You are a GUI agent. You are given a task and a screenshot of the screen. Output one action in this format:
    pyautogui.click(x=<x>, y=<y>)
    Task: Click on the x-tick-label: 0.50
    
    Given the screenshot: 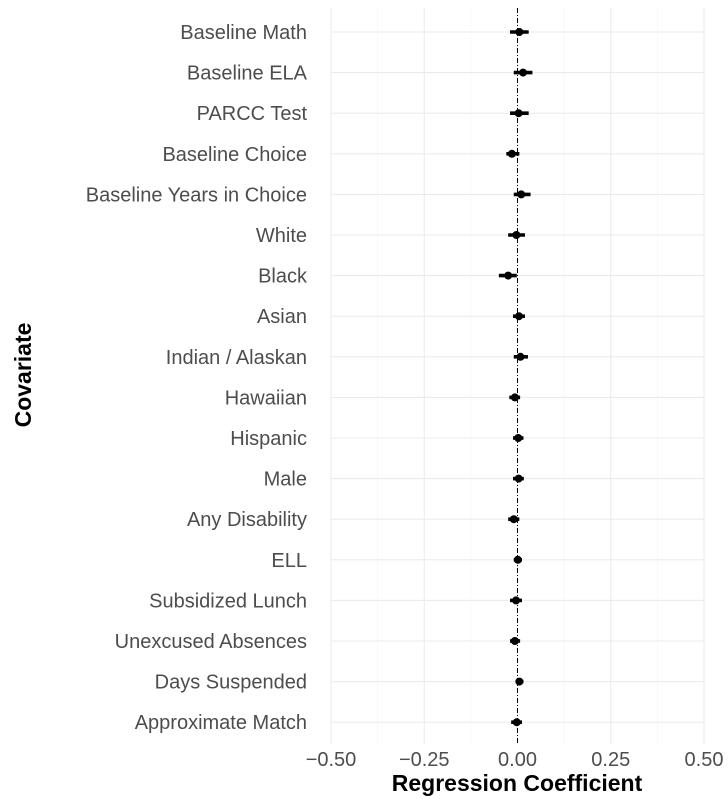 What is the action you would take?
    pyautogui.click(x=704, y=760)
    